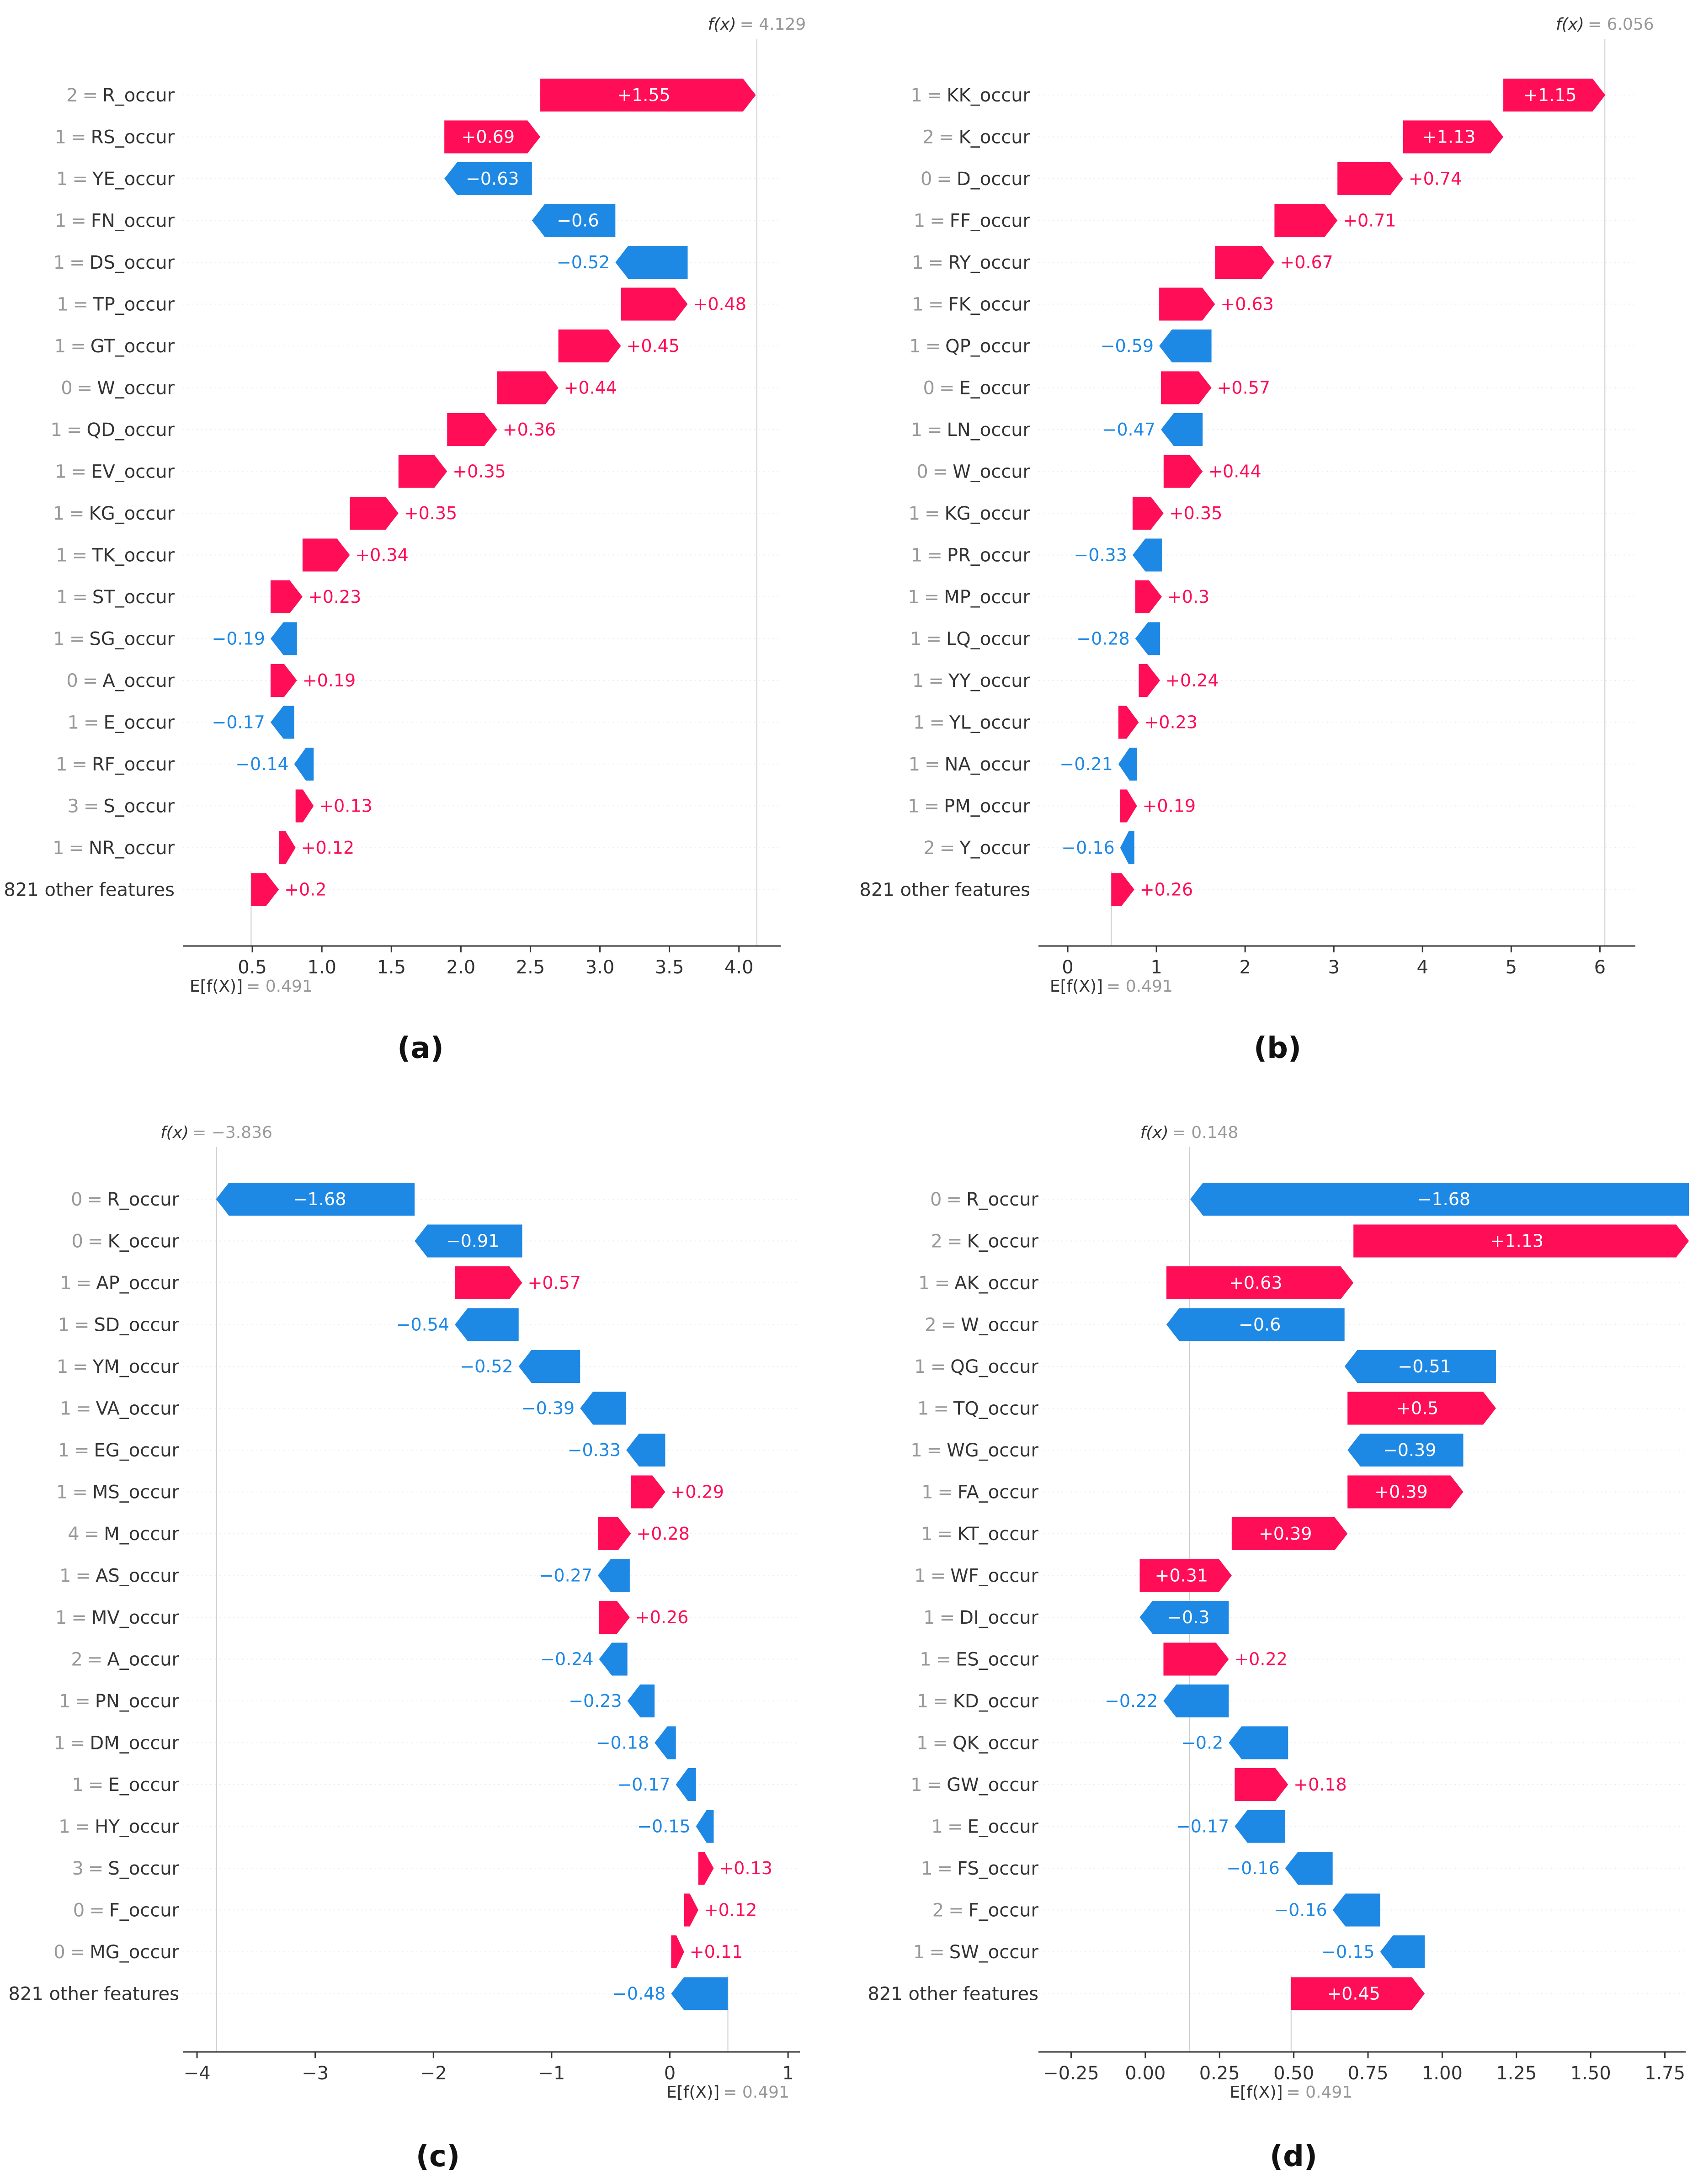 The height and width of the screenshot is (2184, 1698). Describe the element at coordinates (132, 849) in the screenshot. I see `feature-name: NR_occur` at that location.